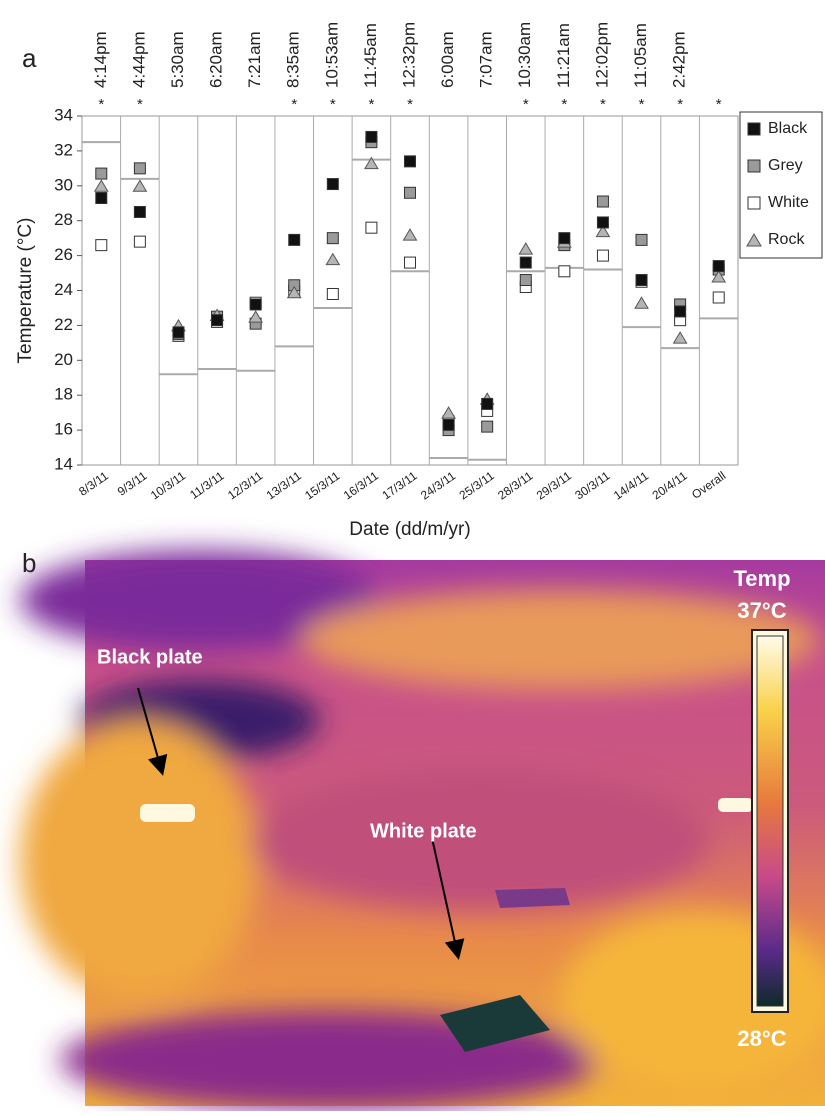 The height and width of the screenshot is (1116, 825). What do you see at coordinates (93, 483) in the screenshot?
I see `x-tick-label: 8/3/11` at bounding box center [93, 483].